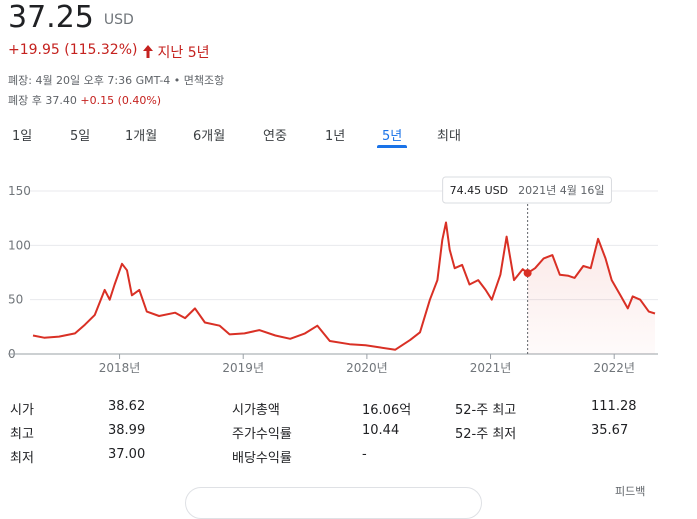  What do you see at coordinates (392, 136) in the screenshot?
I see `tab: 5년` at bounding box center [392, 136].